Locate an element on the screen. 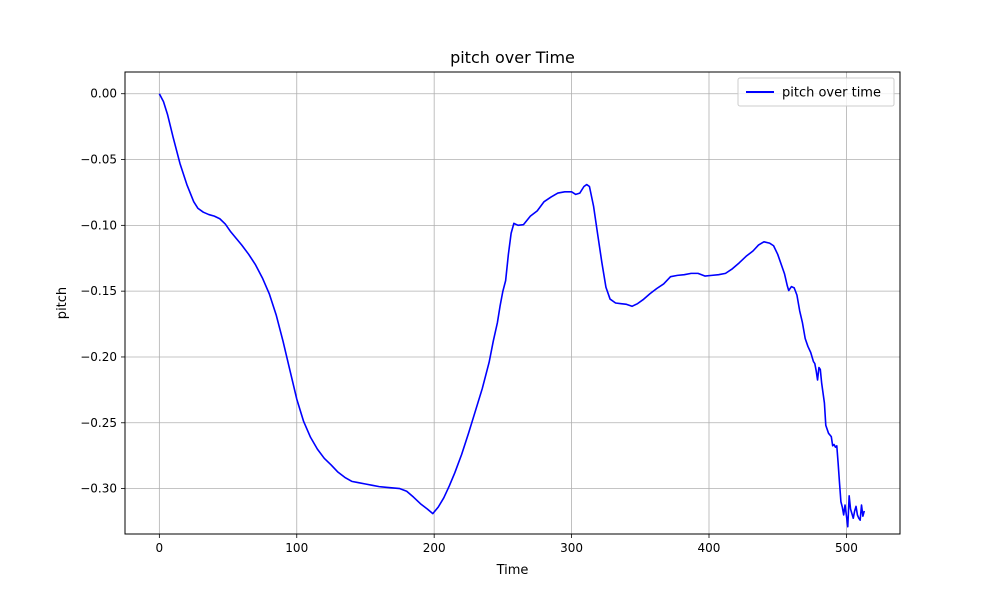 This screenshot has width=1000, height=600. x-tick-label: 0 is located at coordinates (160, 548).